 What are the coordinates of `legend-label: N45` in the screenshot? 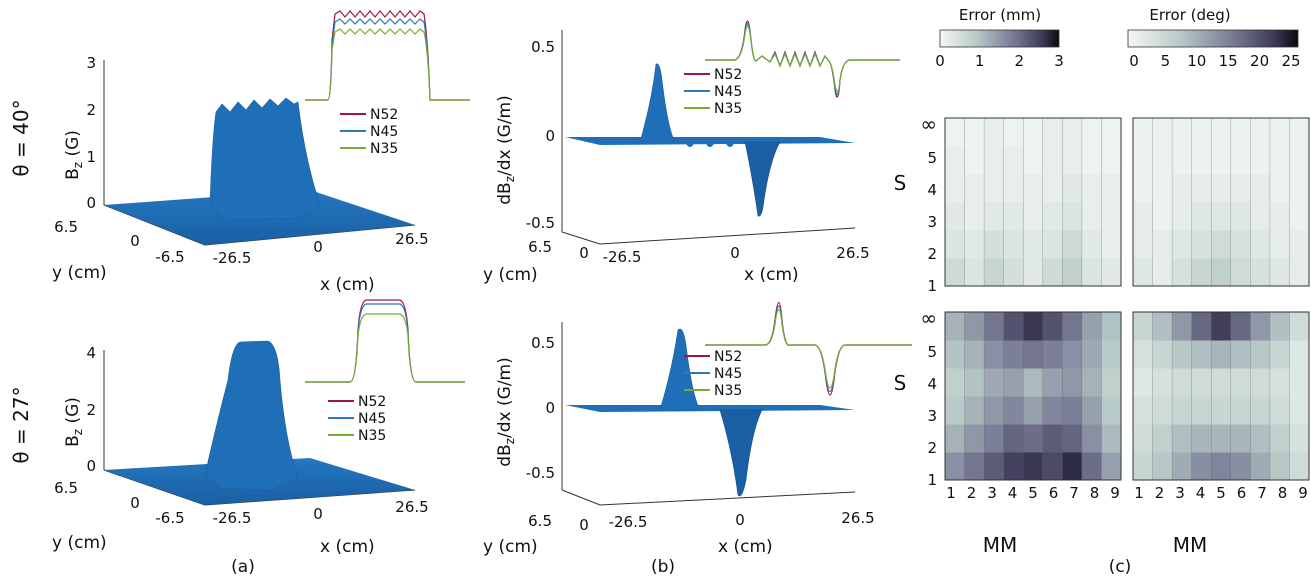 It's located at (372, 419).